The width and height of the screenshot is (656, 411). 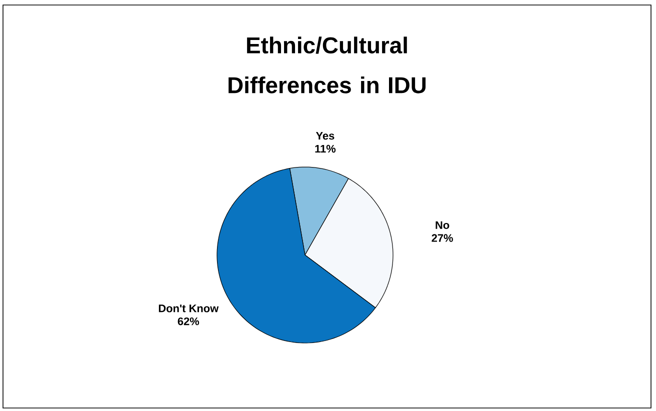 I want to click on data-label: 62%, so click(x=189, y=321).